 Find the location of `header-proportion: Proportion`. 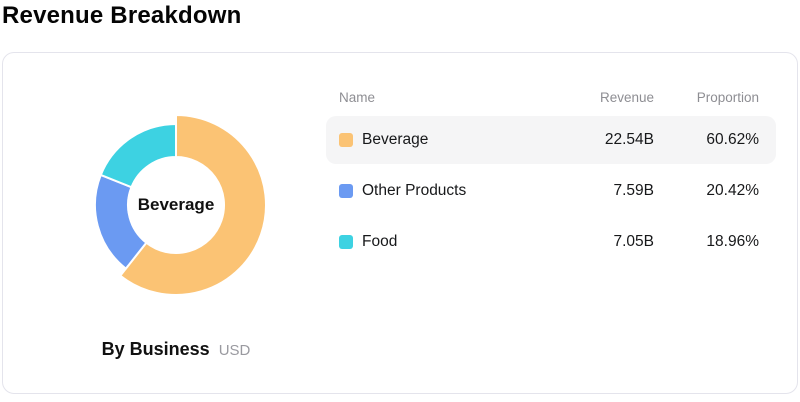

header-proportion: Proportion is located at coordinates (727, 97).